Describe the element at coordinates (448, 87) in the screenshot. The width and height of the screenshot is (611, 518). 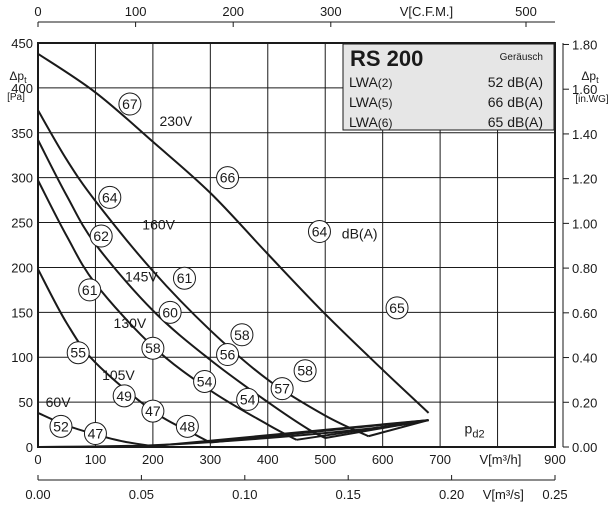
I see `legend-box` at that location.